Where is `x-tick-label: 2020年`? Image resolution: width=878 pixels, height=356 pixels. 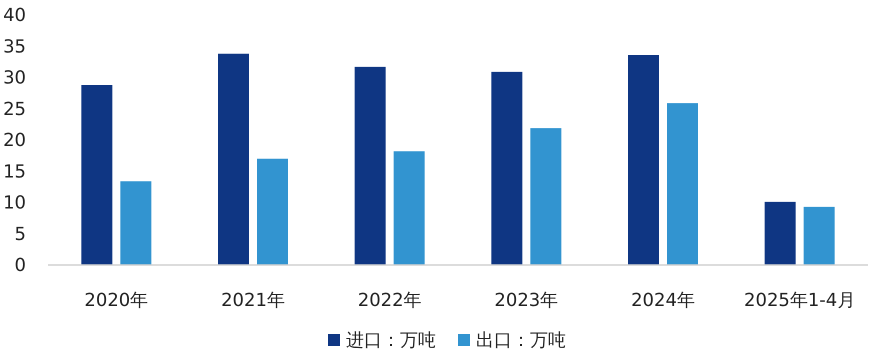 x-tick-label: 2020年 is located at coordinates (116, 300).